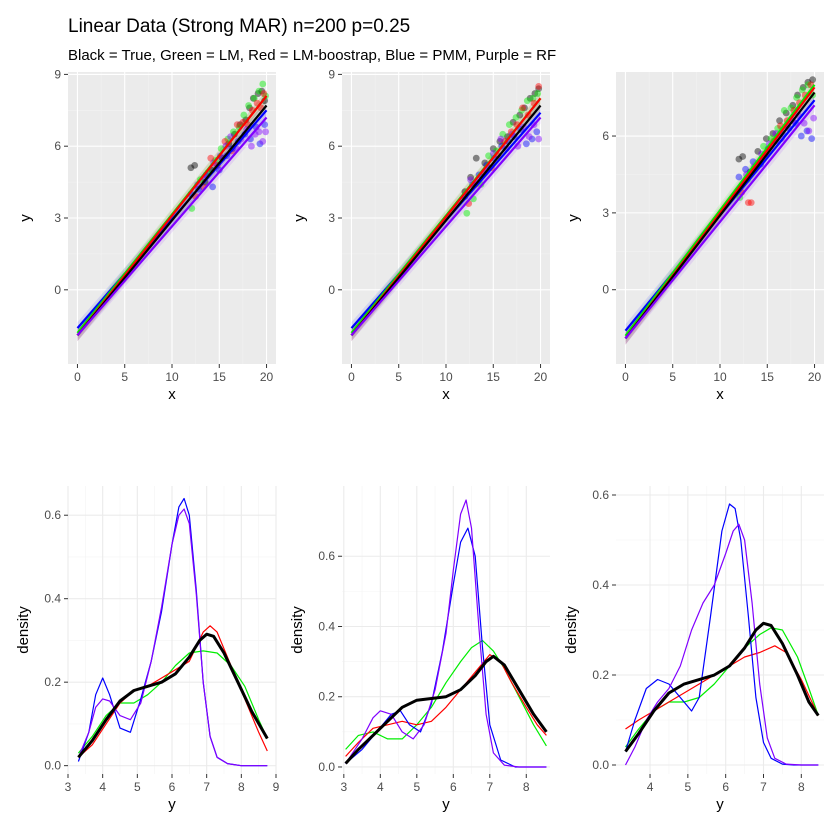 Image resolution: width=840 pixels, height=840 pixels. What do you see at coordinates (489, 787) in the screenshot?
I see `x-tick-label: 7` at bounding box center [489, 787].